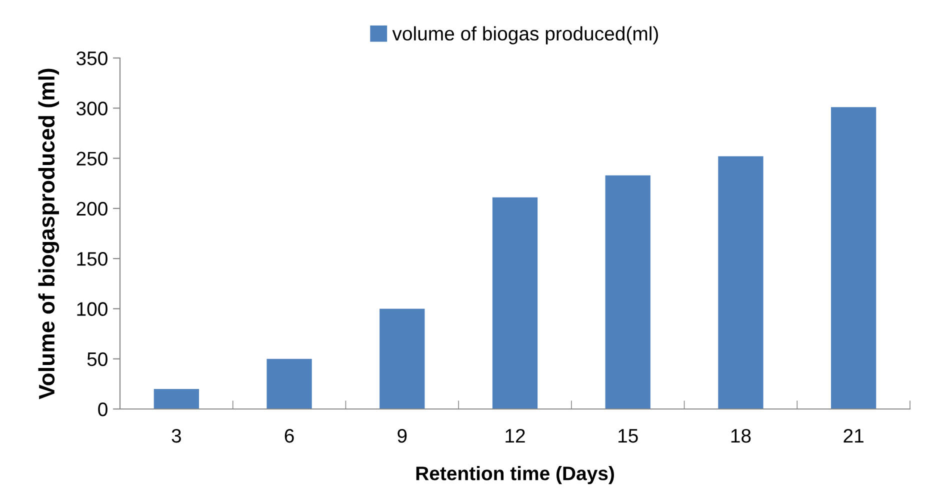 The height and width of the screenshot is (501, 933). Describe the element at coordinates (92, 309) in the screenshot. I see `y-tick-label: 100` at that location.